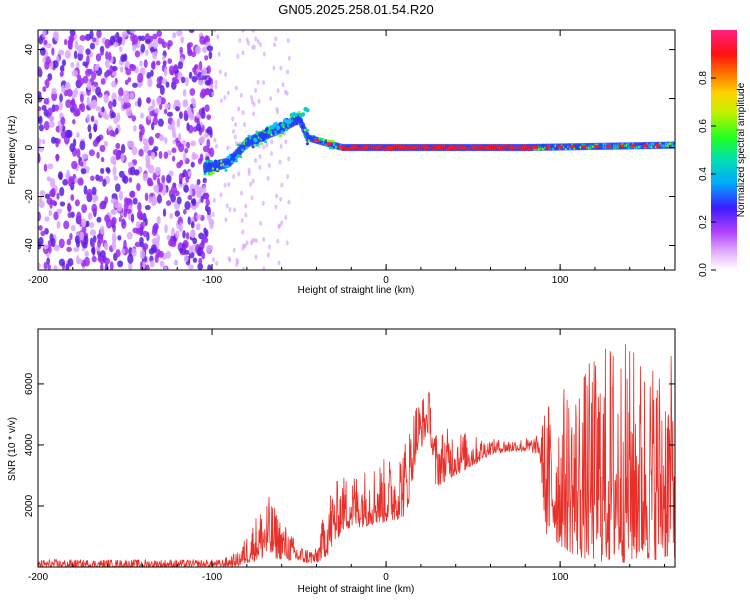 The width and height of the screenshot is (750, 600). Describe the element at coordinates (29, 444) in the screenshot. I see `y-tick-label: 4000` at that location.